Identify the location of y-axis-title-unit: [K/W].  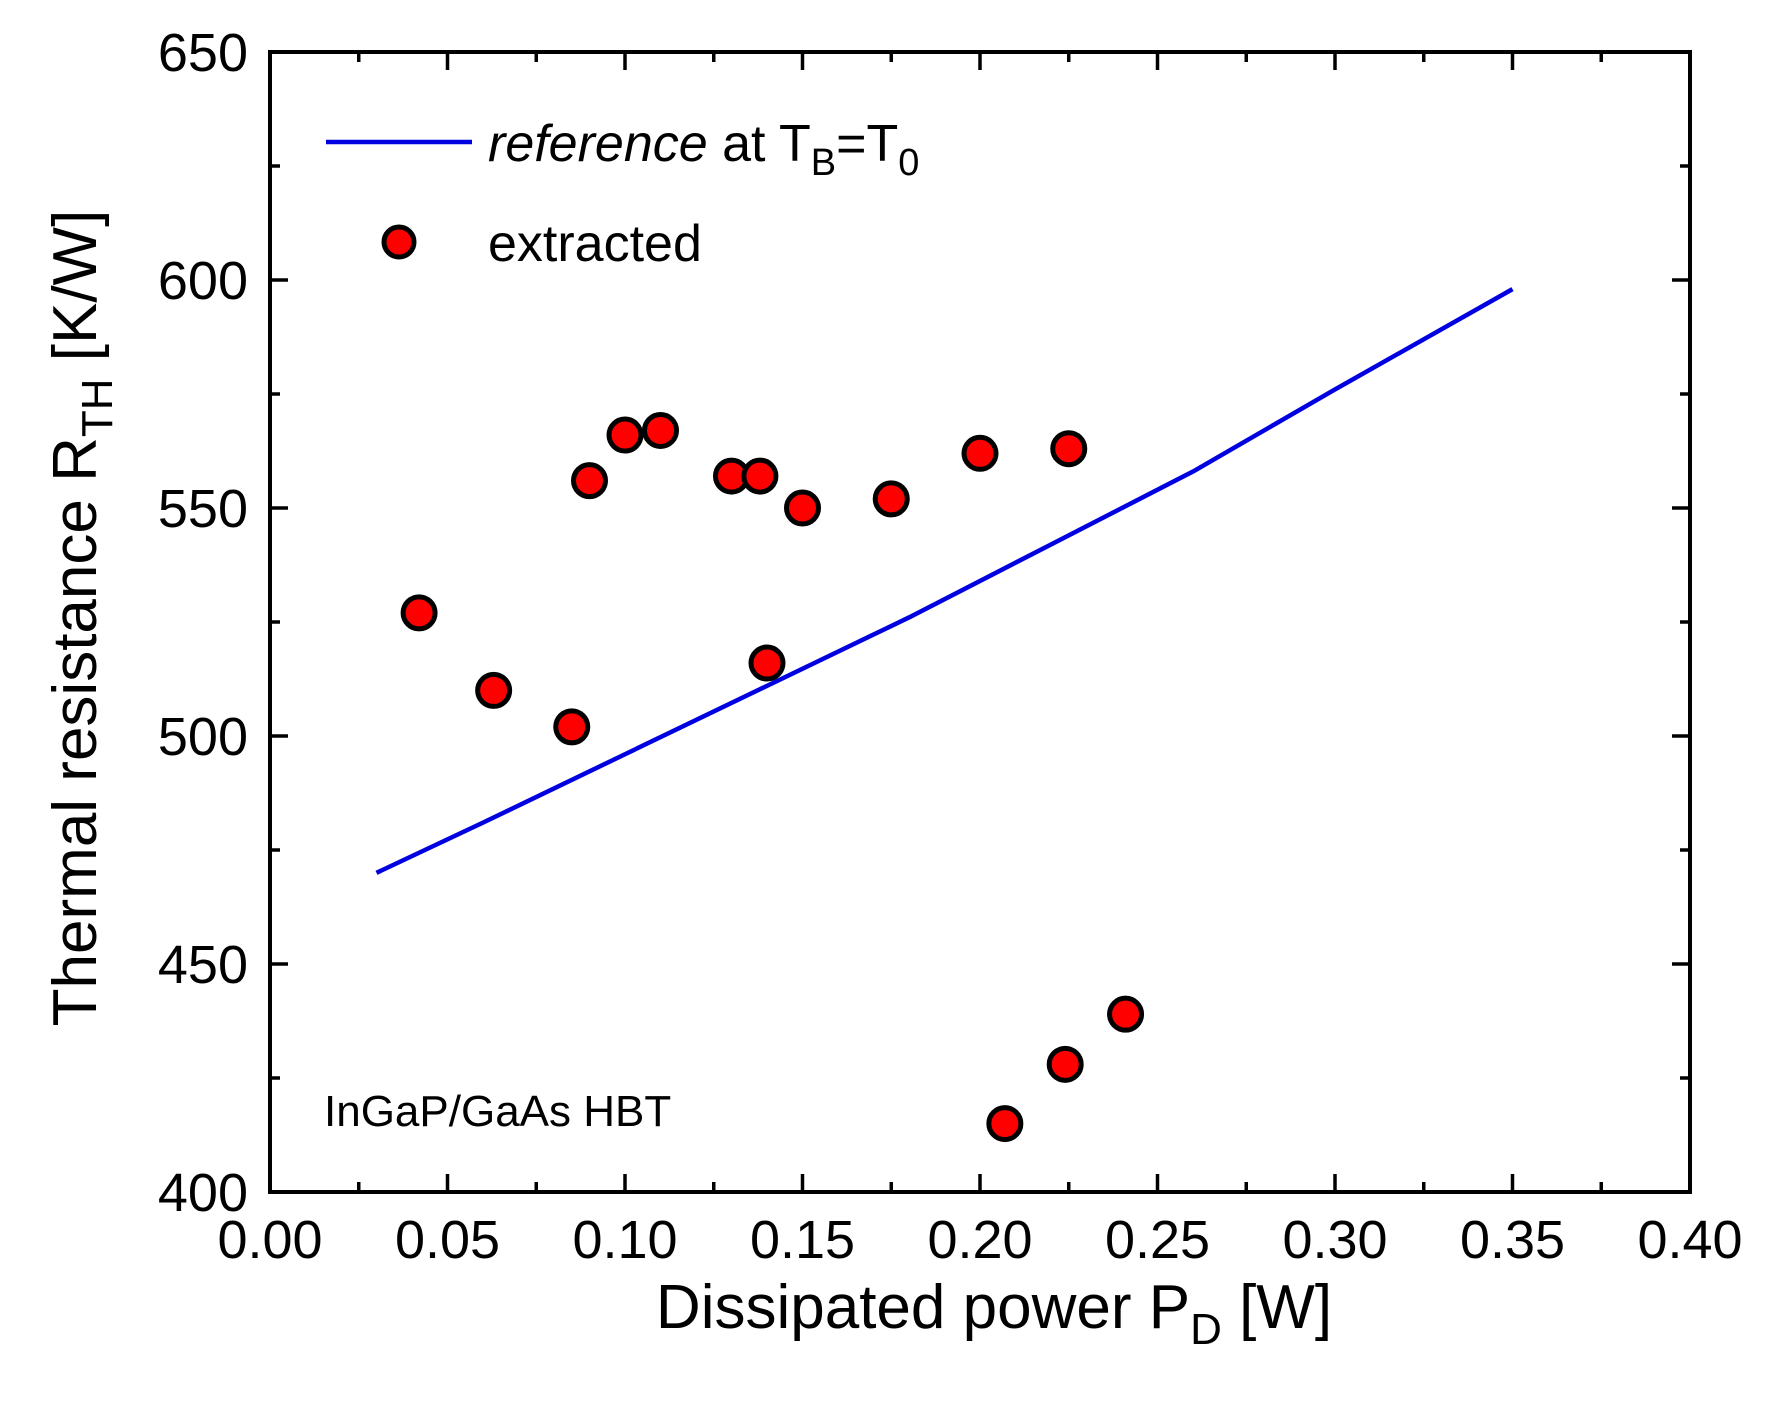
(75, 294).